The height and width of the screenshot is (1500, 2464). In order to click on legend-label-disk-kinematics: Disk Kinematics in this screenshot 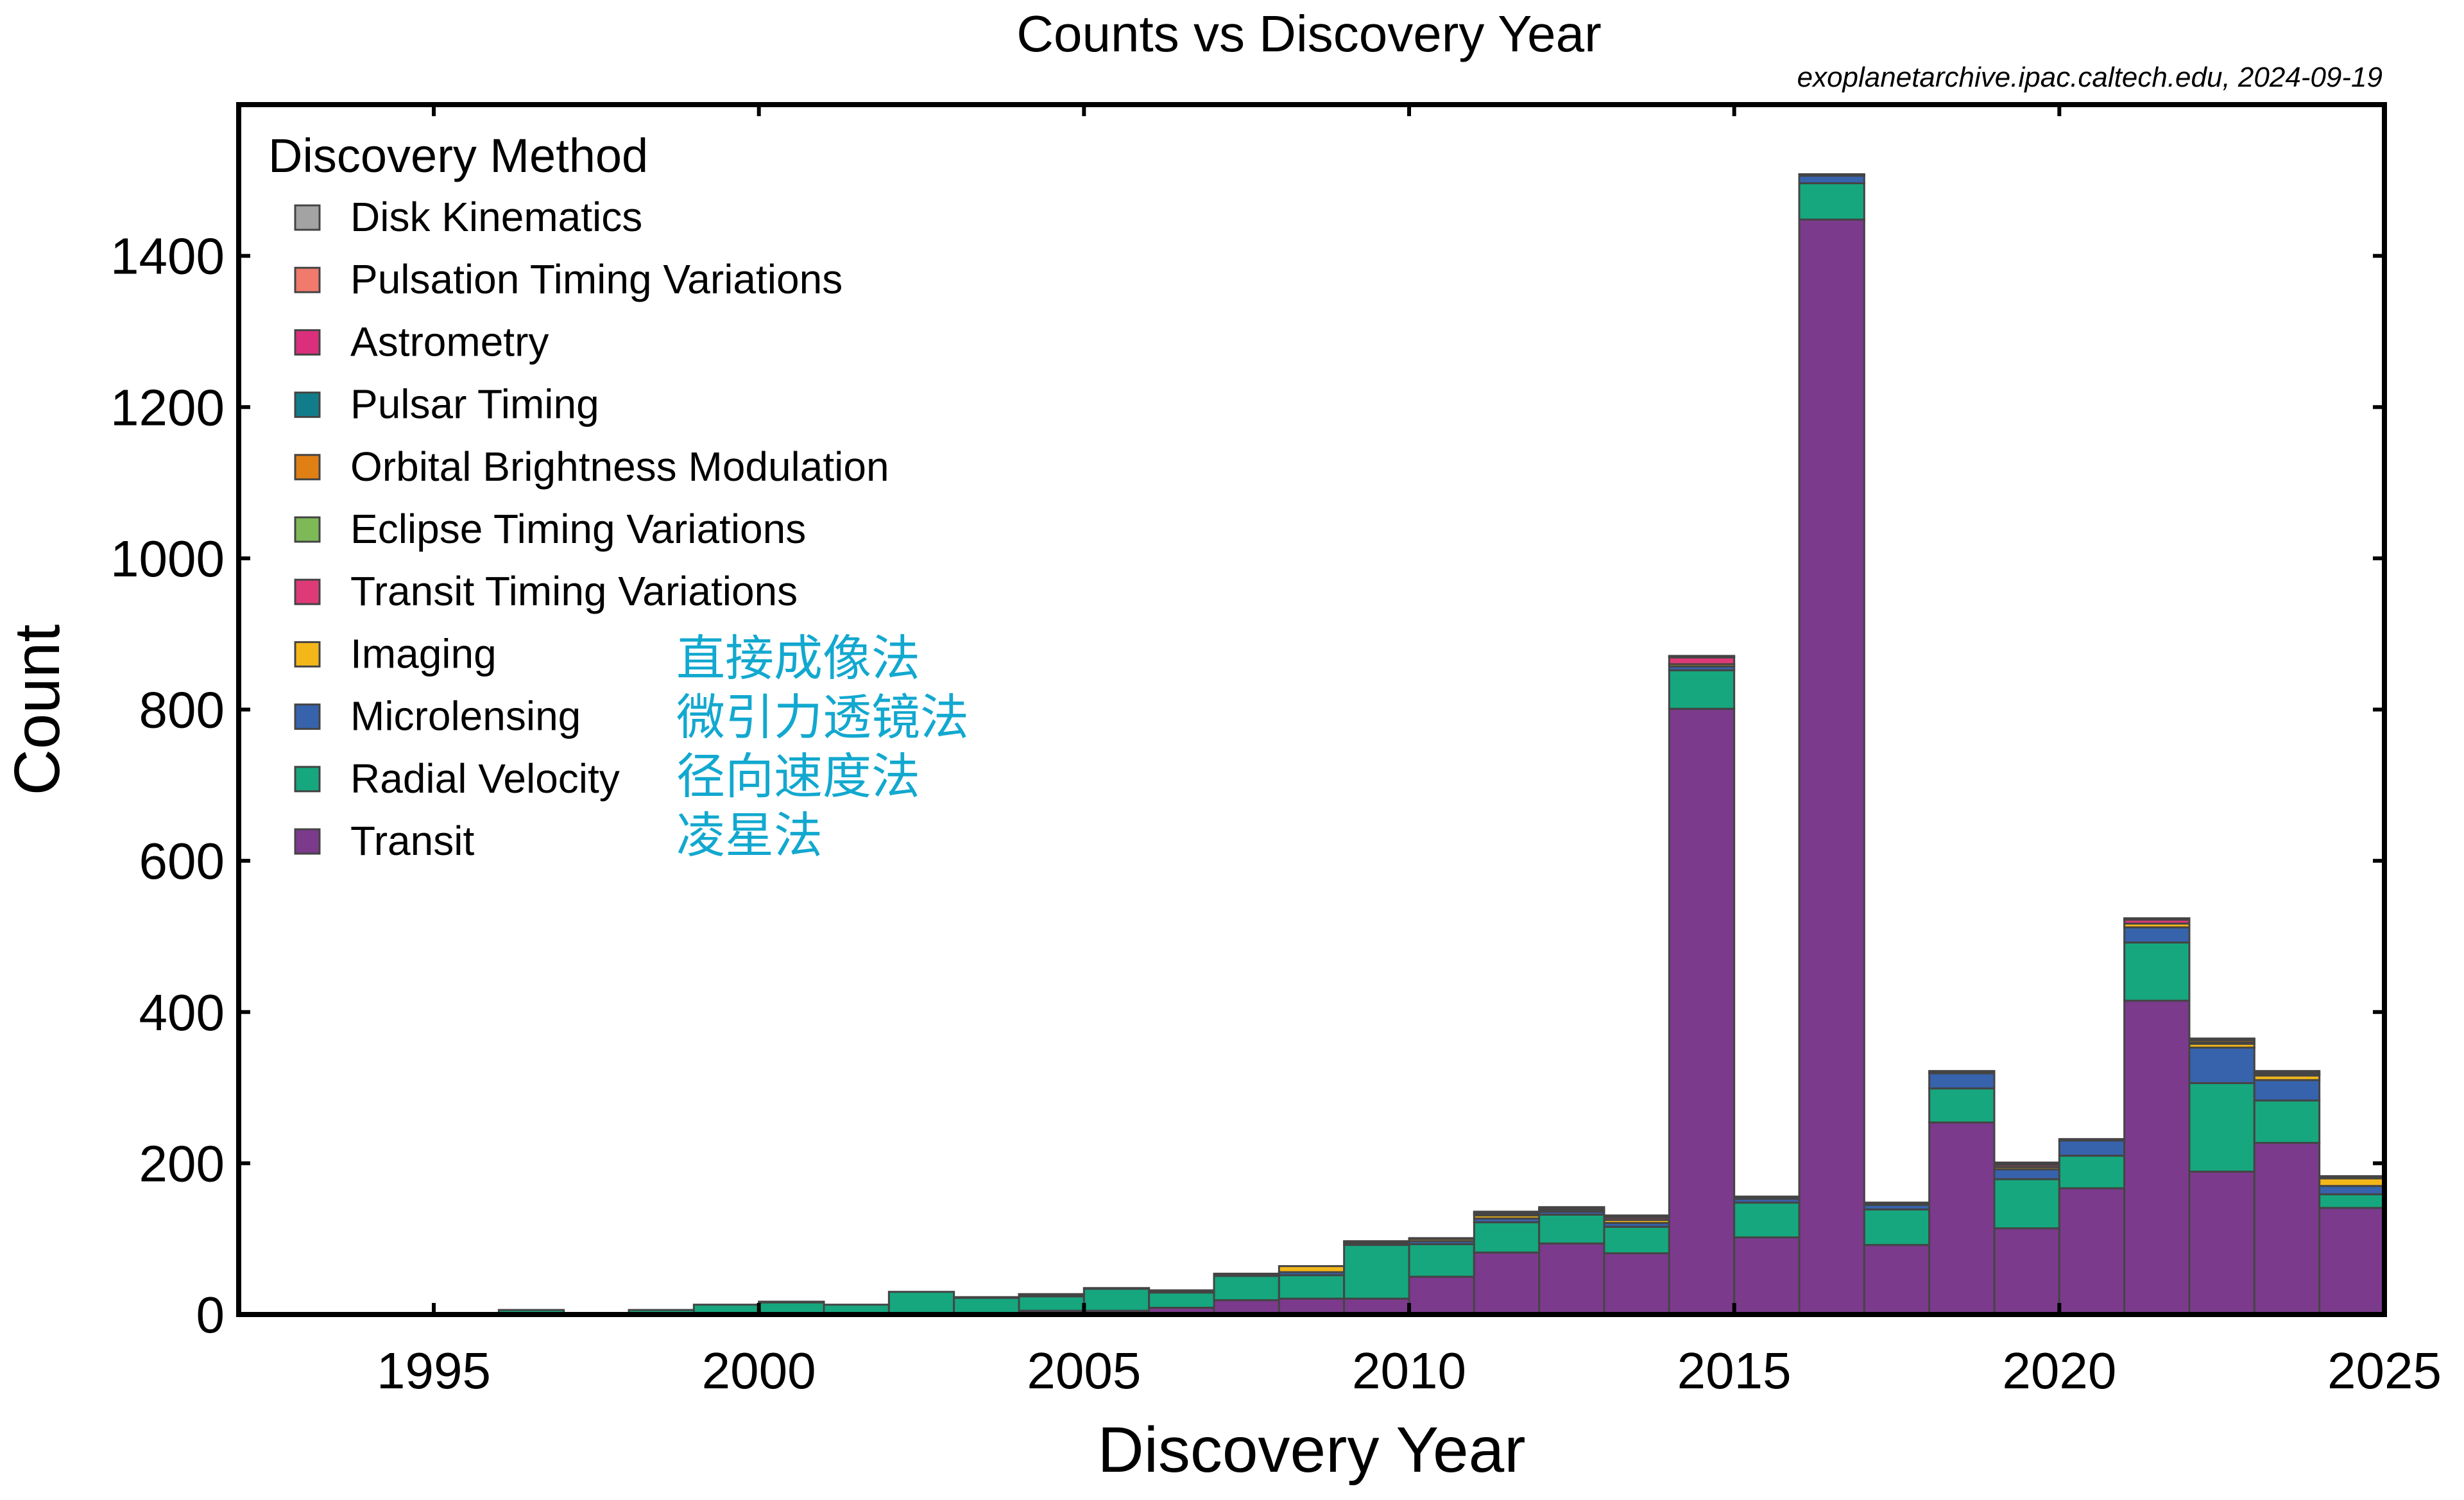, I will do `click(496, 217)`.